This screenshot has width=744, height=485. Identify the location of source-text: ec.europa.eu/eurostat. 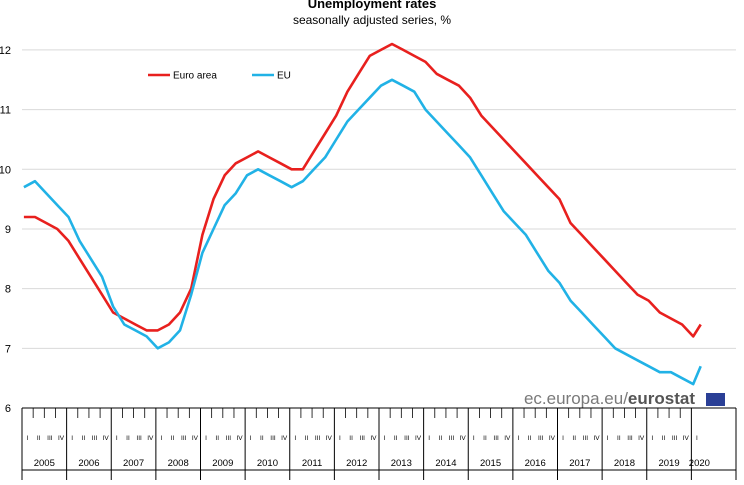
(609, 398).